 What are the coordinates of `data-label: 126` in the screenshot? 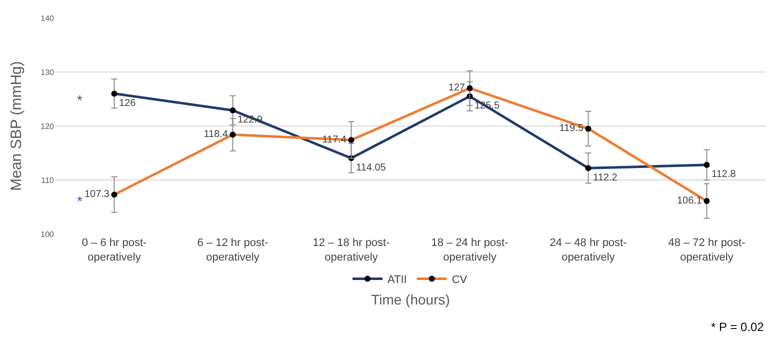 It's located at (127, 103).